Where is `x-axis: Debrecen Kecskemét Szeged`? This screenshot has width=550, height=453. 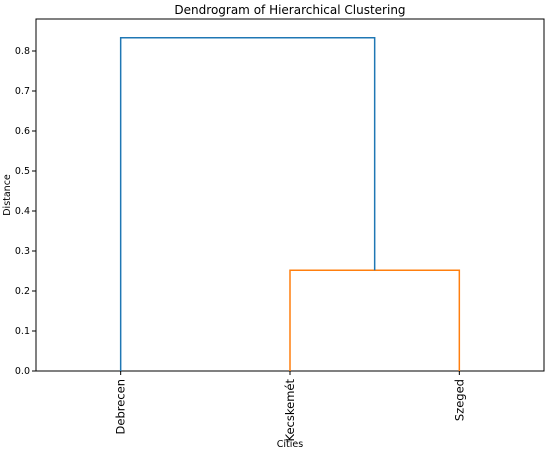 x-axis: Debrecen Kecskemét Szeged is located at coordinates (290, 406).